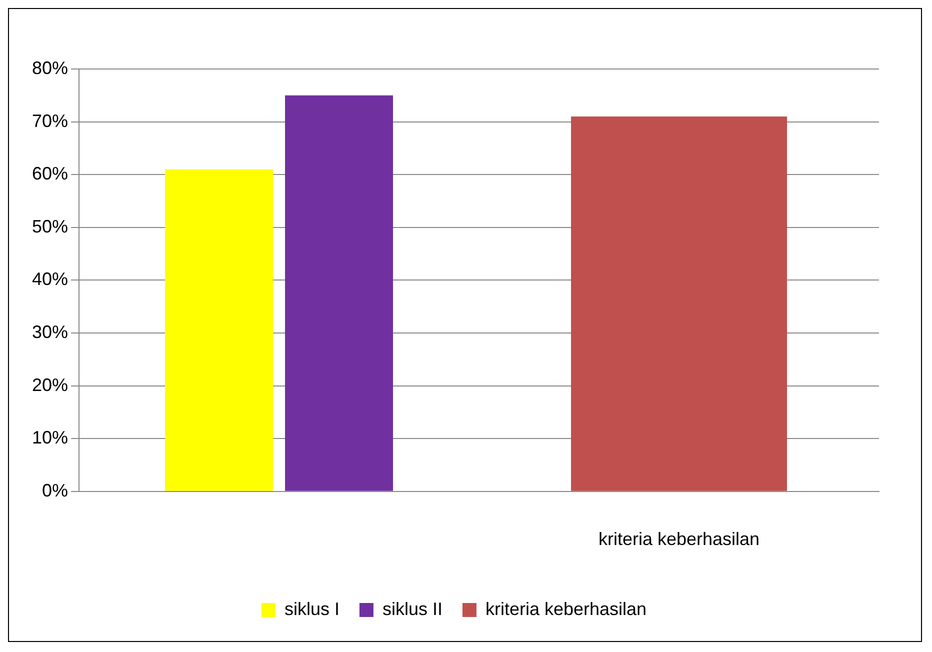 The height and width of the screenshot is (652, 932). Describe the element at coordinates (55, 490) in the screenshot. I see `y-tick-label: 0%` at that location.